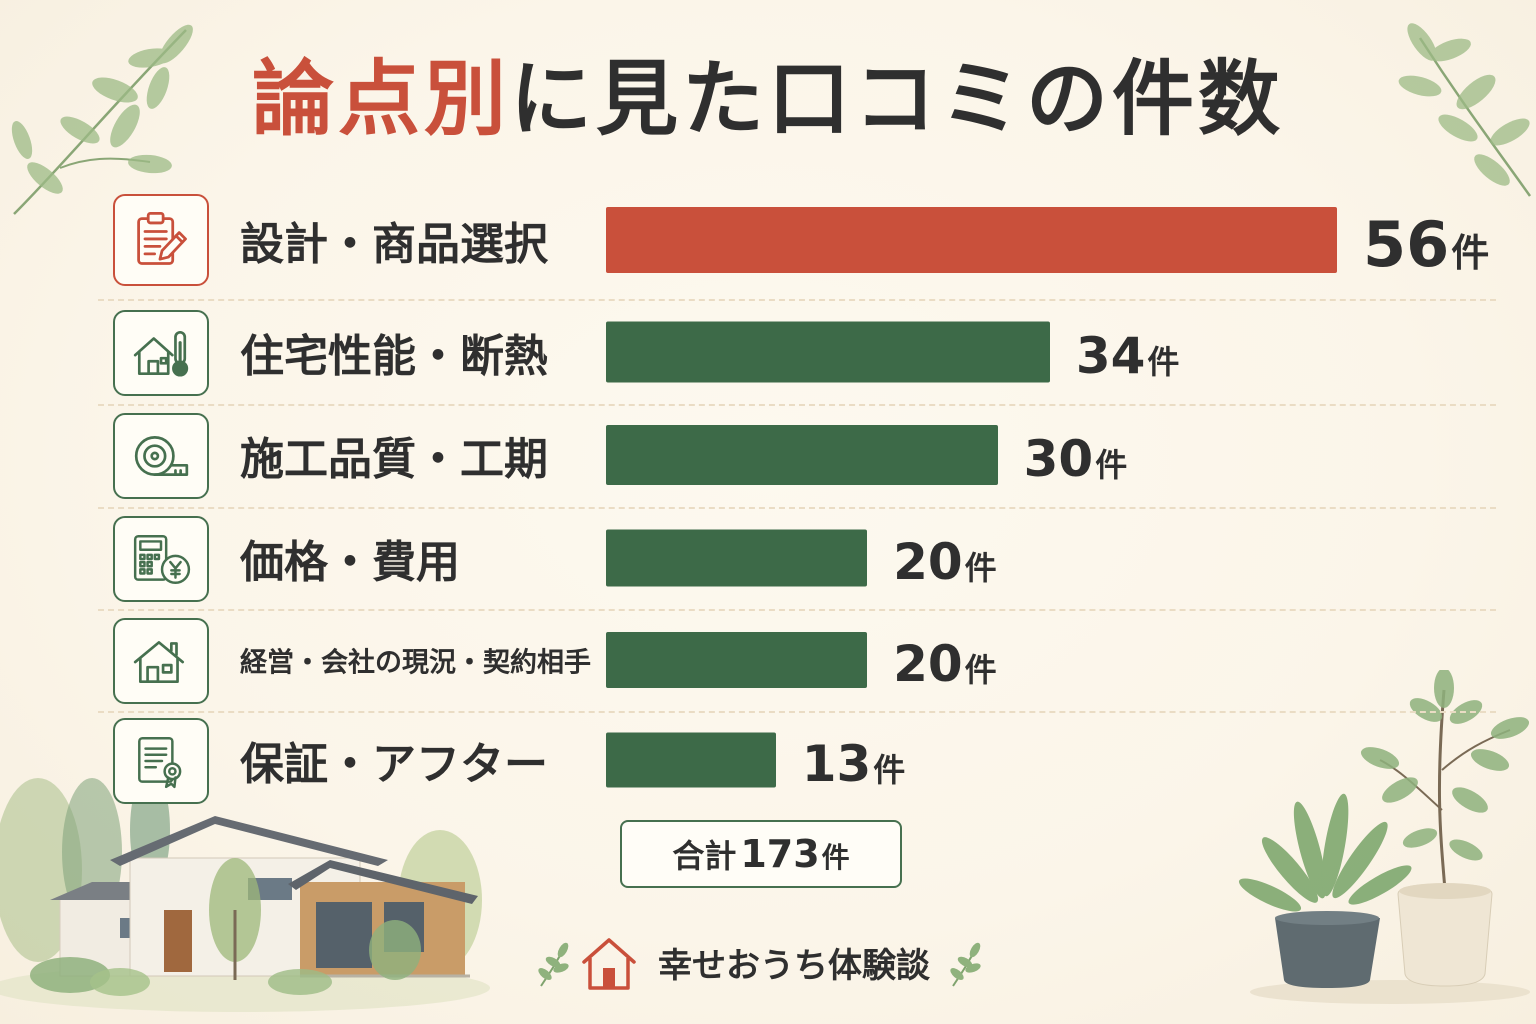  What do you see at coordinates (350, 562) in the screenshot?
I see `category-label: 価格・費用` at bounding box center [350, 562].